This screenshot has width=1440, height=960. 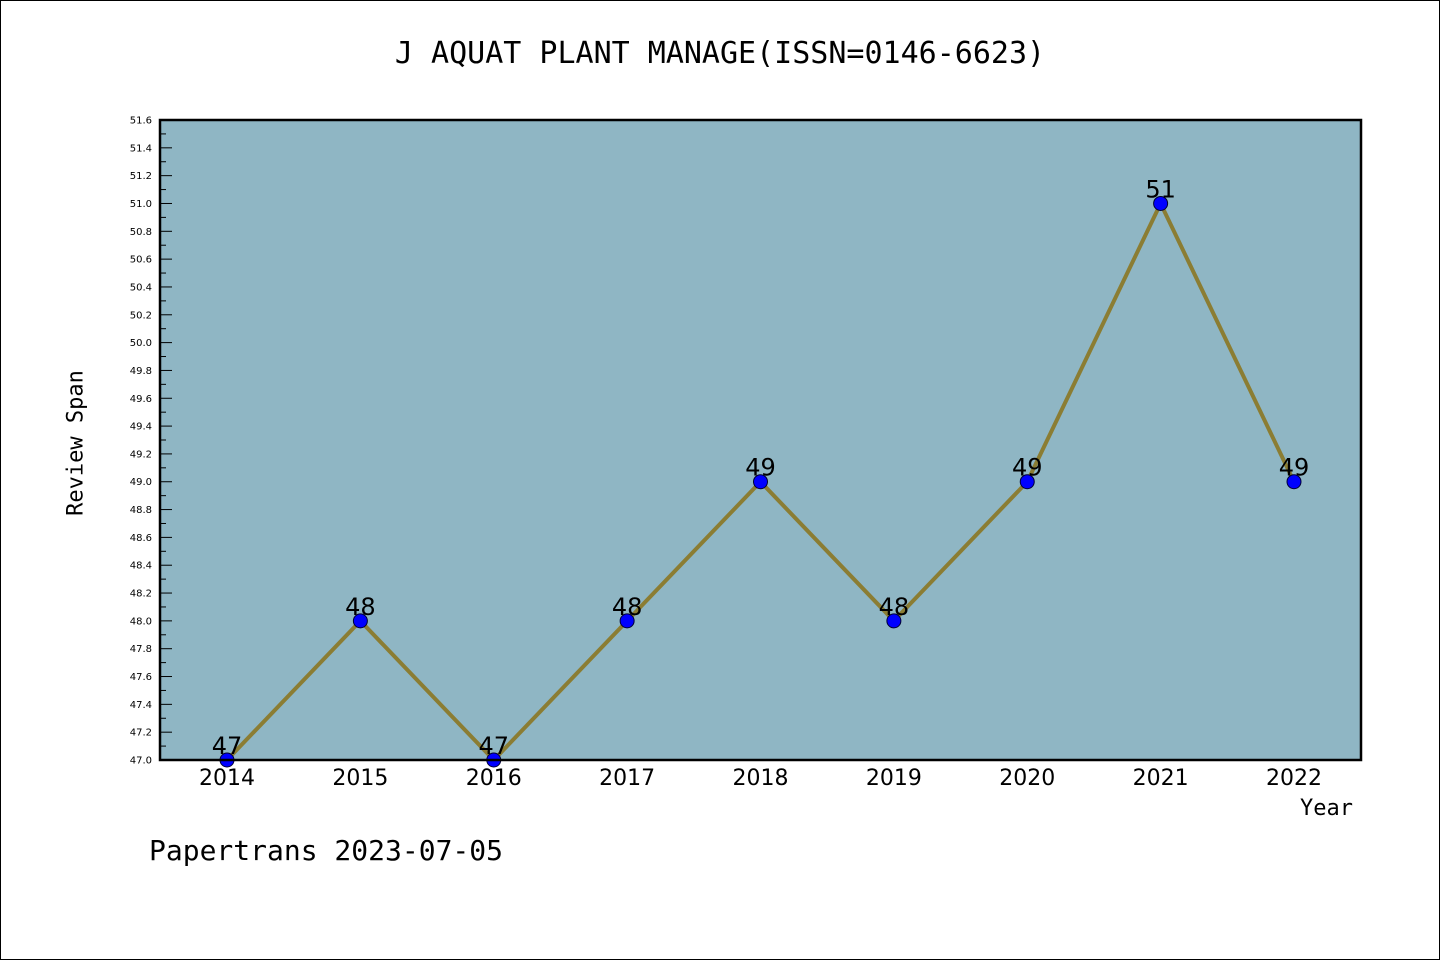 I want to click on x-tick-label: 2018, so click(x=761, y=778).